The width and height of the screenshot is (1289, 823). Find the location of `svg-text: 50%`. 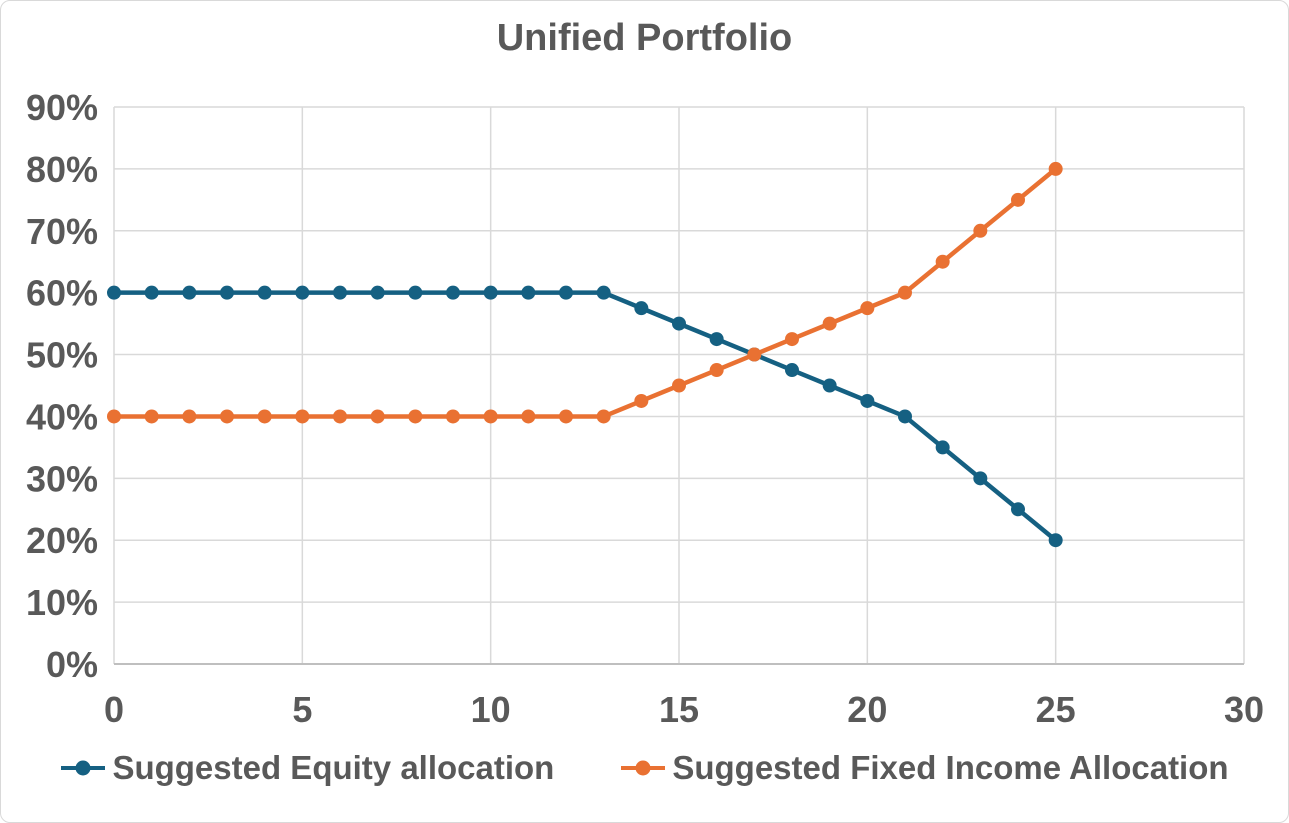

svg-text: 50% is located at coordinates (62, 355).